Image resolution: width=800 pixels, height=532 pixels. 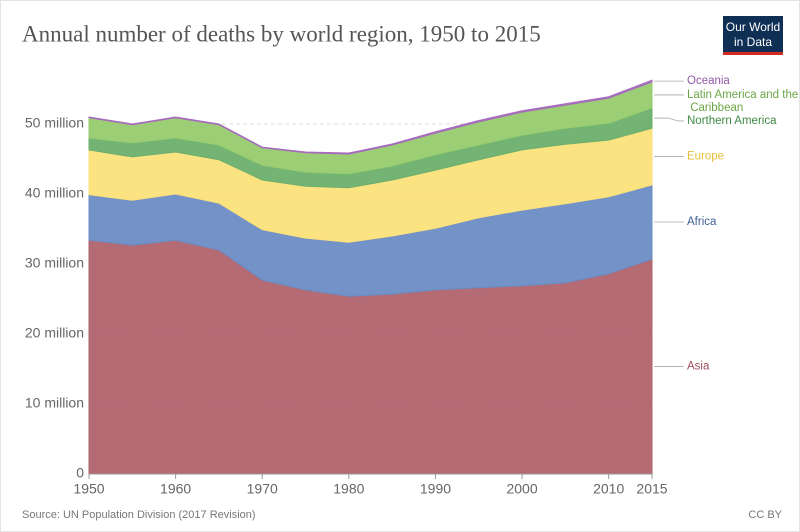 I want to click on logo-box, so click(x=753, y=35).